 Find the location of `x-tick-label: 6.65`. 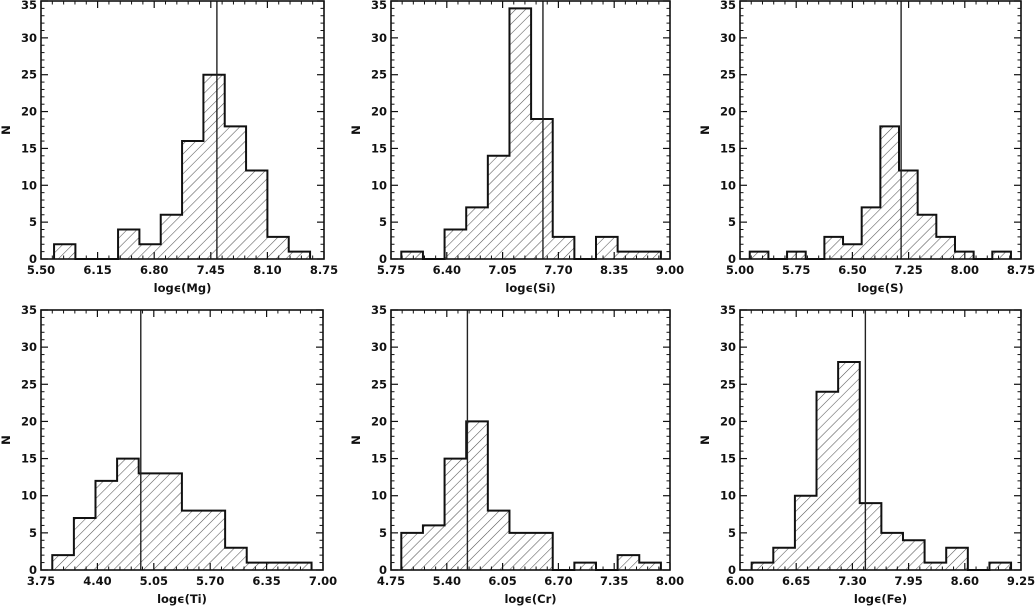

x-tick-label: 6.65 is located at coordinates (796, 581).